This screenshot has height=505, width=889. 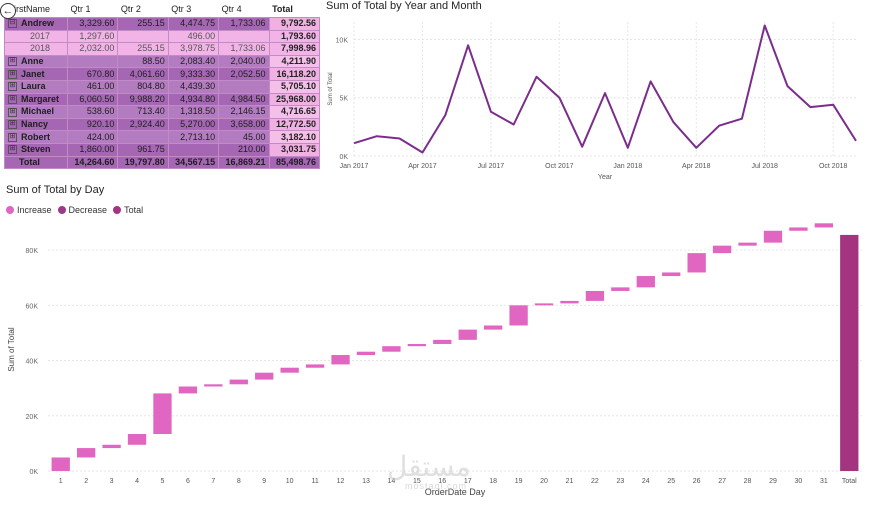 I want to click on matrix-cell-name: ⊞ Robert, so click(x=36, y=137).